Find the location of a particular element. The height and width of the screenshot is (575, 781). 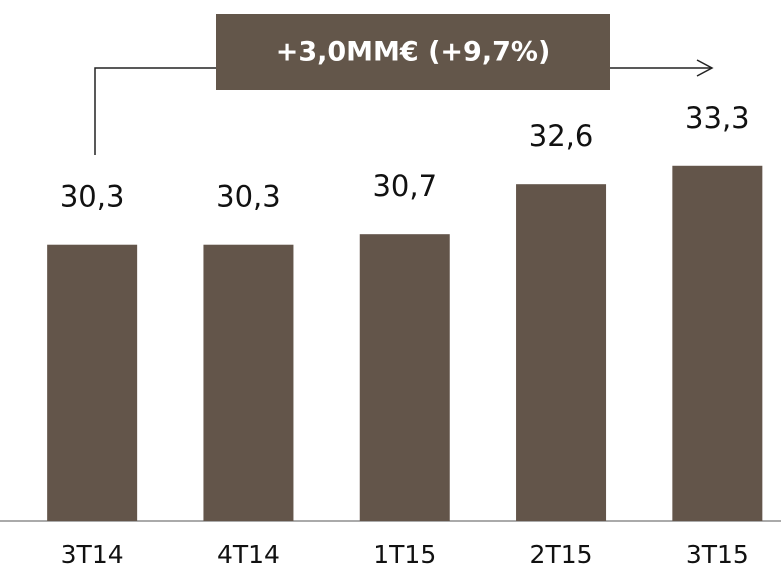

x-tick-label: 3T14 is located at coordinates (92, 554).